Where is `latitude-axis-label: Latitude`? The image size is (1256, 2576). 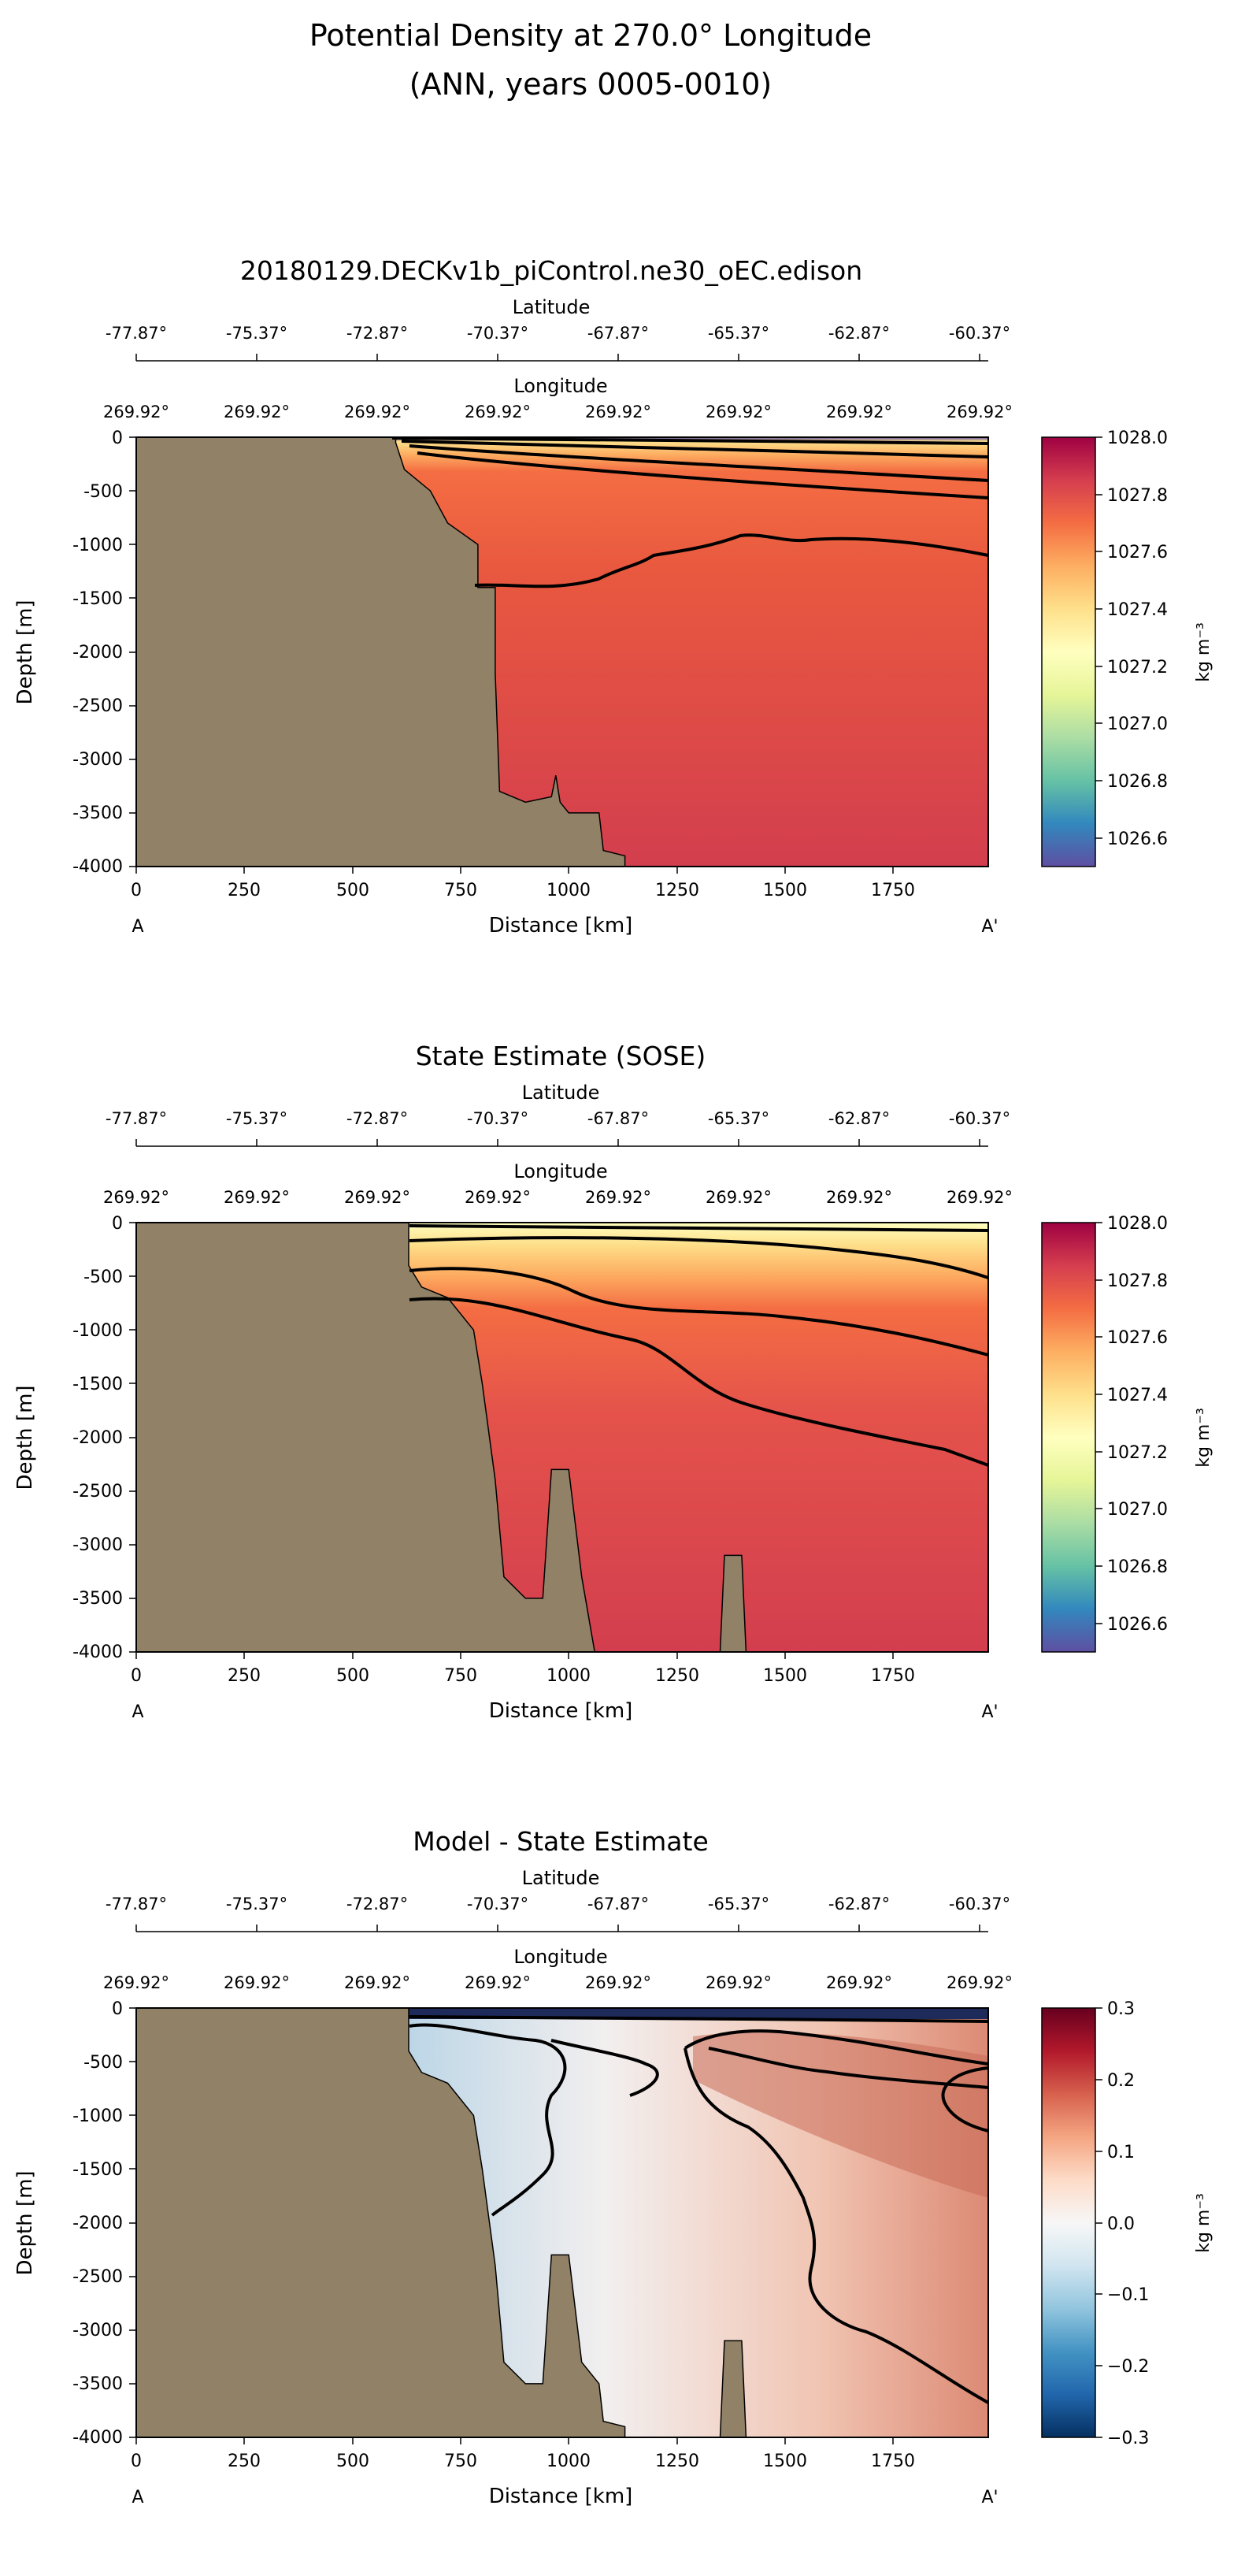
latitude-axis-label: Latitude is located at coordinates (561, 1878).